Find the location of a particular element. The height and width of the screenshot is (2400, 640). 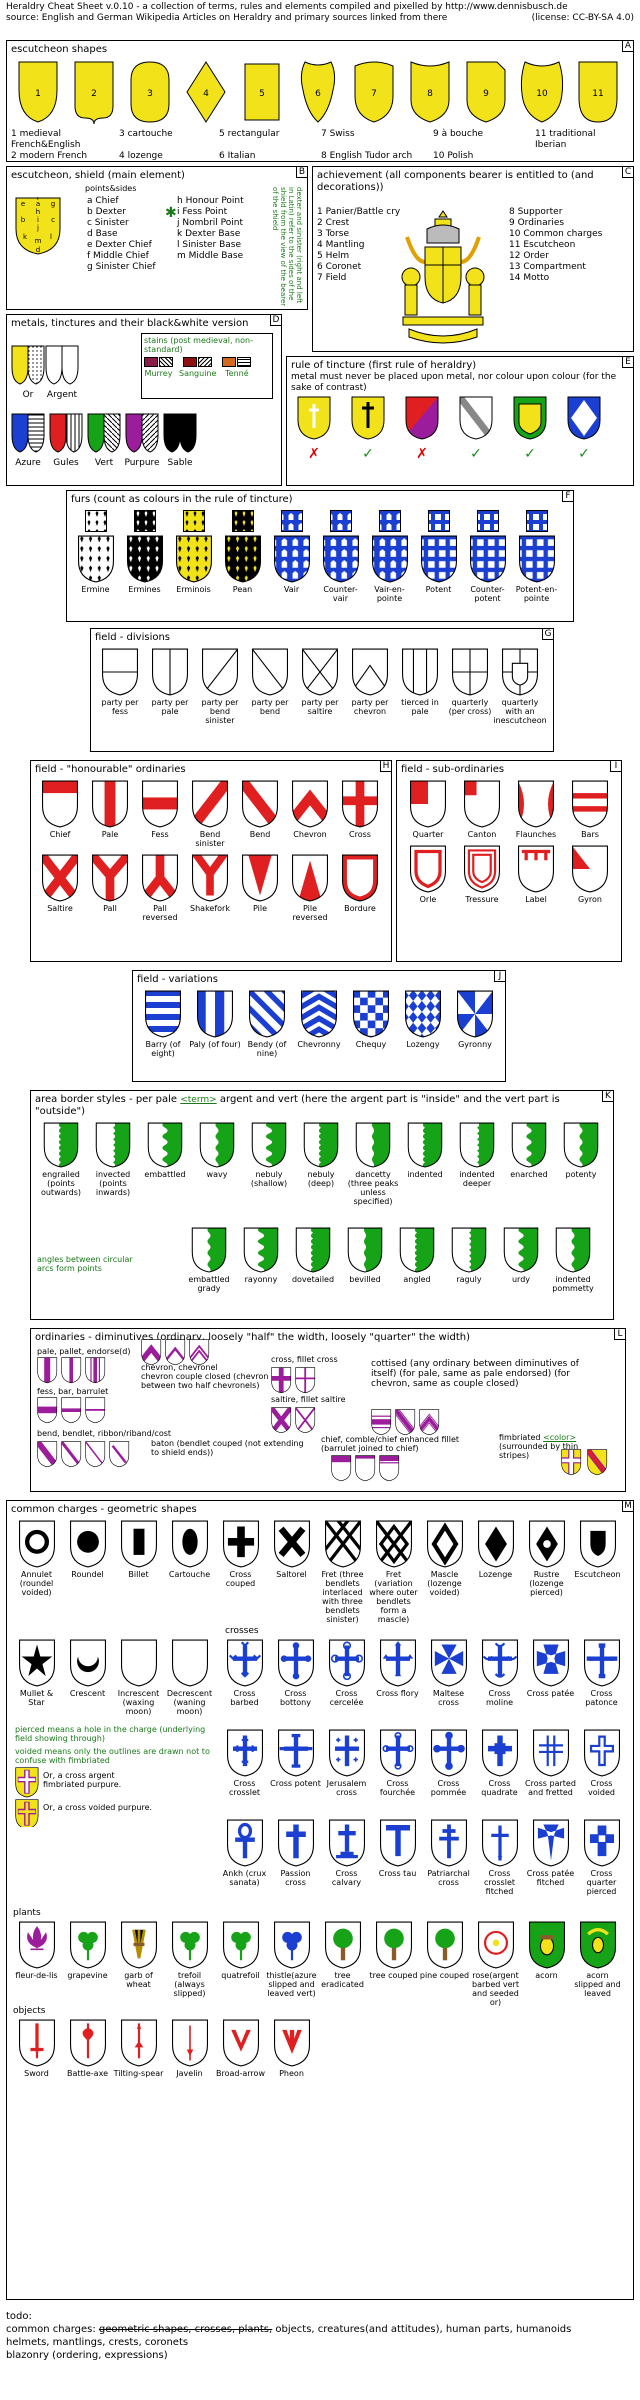

list-item: 3 Torse is located at coordinates (333, 234).